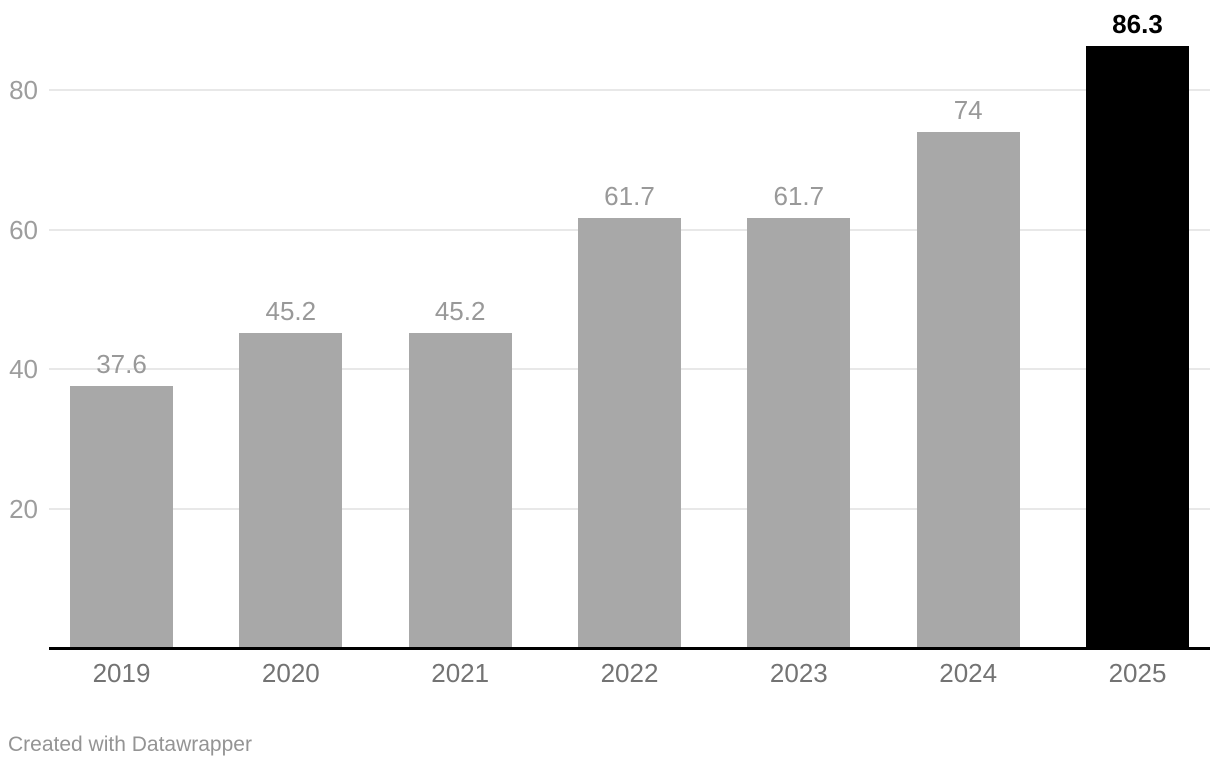 The image size is (1220, 770). Describe the element at coordinates (629, 673) in the screenshot. I see `x-axis-label-2022: 2022` at that location.